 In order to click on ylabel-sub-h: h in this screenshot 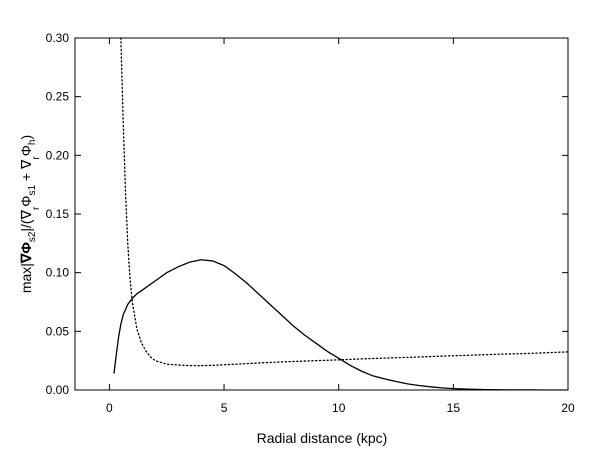, I will do `click(32, 143)`.